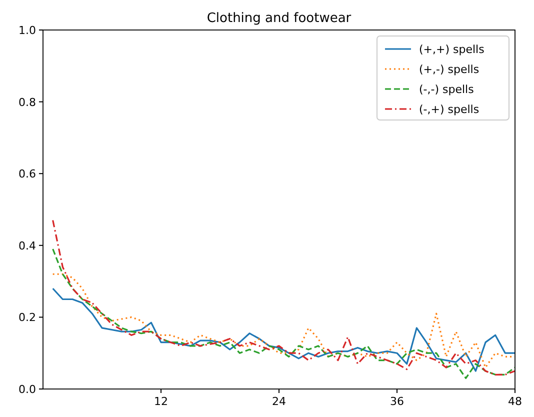 Image resolution: width=534 pixels, height=417 pixels. Describe the element at coordinates (27, 245) in the screenshot. I see `y-tick-label: 0.4` at that location.